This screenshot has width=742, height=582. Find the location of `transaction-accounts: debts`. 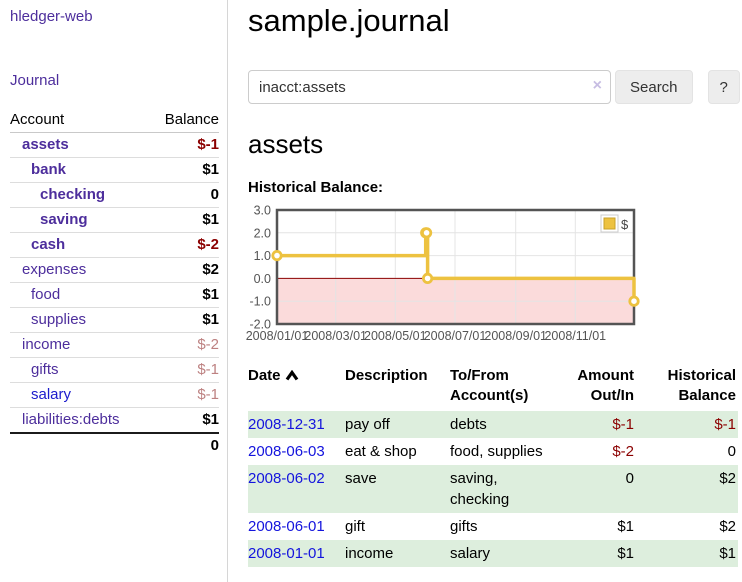

transaction-accounts: debts is located at coordinates (468, 424).